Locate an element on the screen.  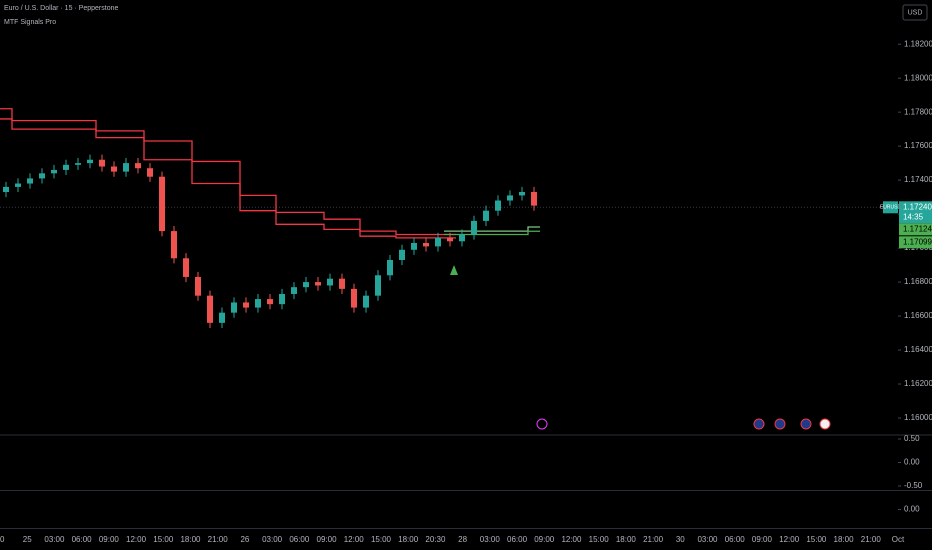
price-tag-label: 1.17099 is located at coordinates (917, 241).